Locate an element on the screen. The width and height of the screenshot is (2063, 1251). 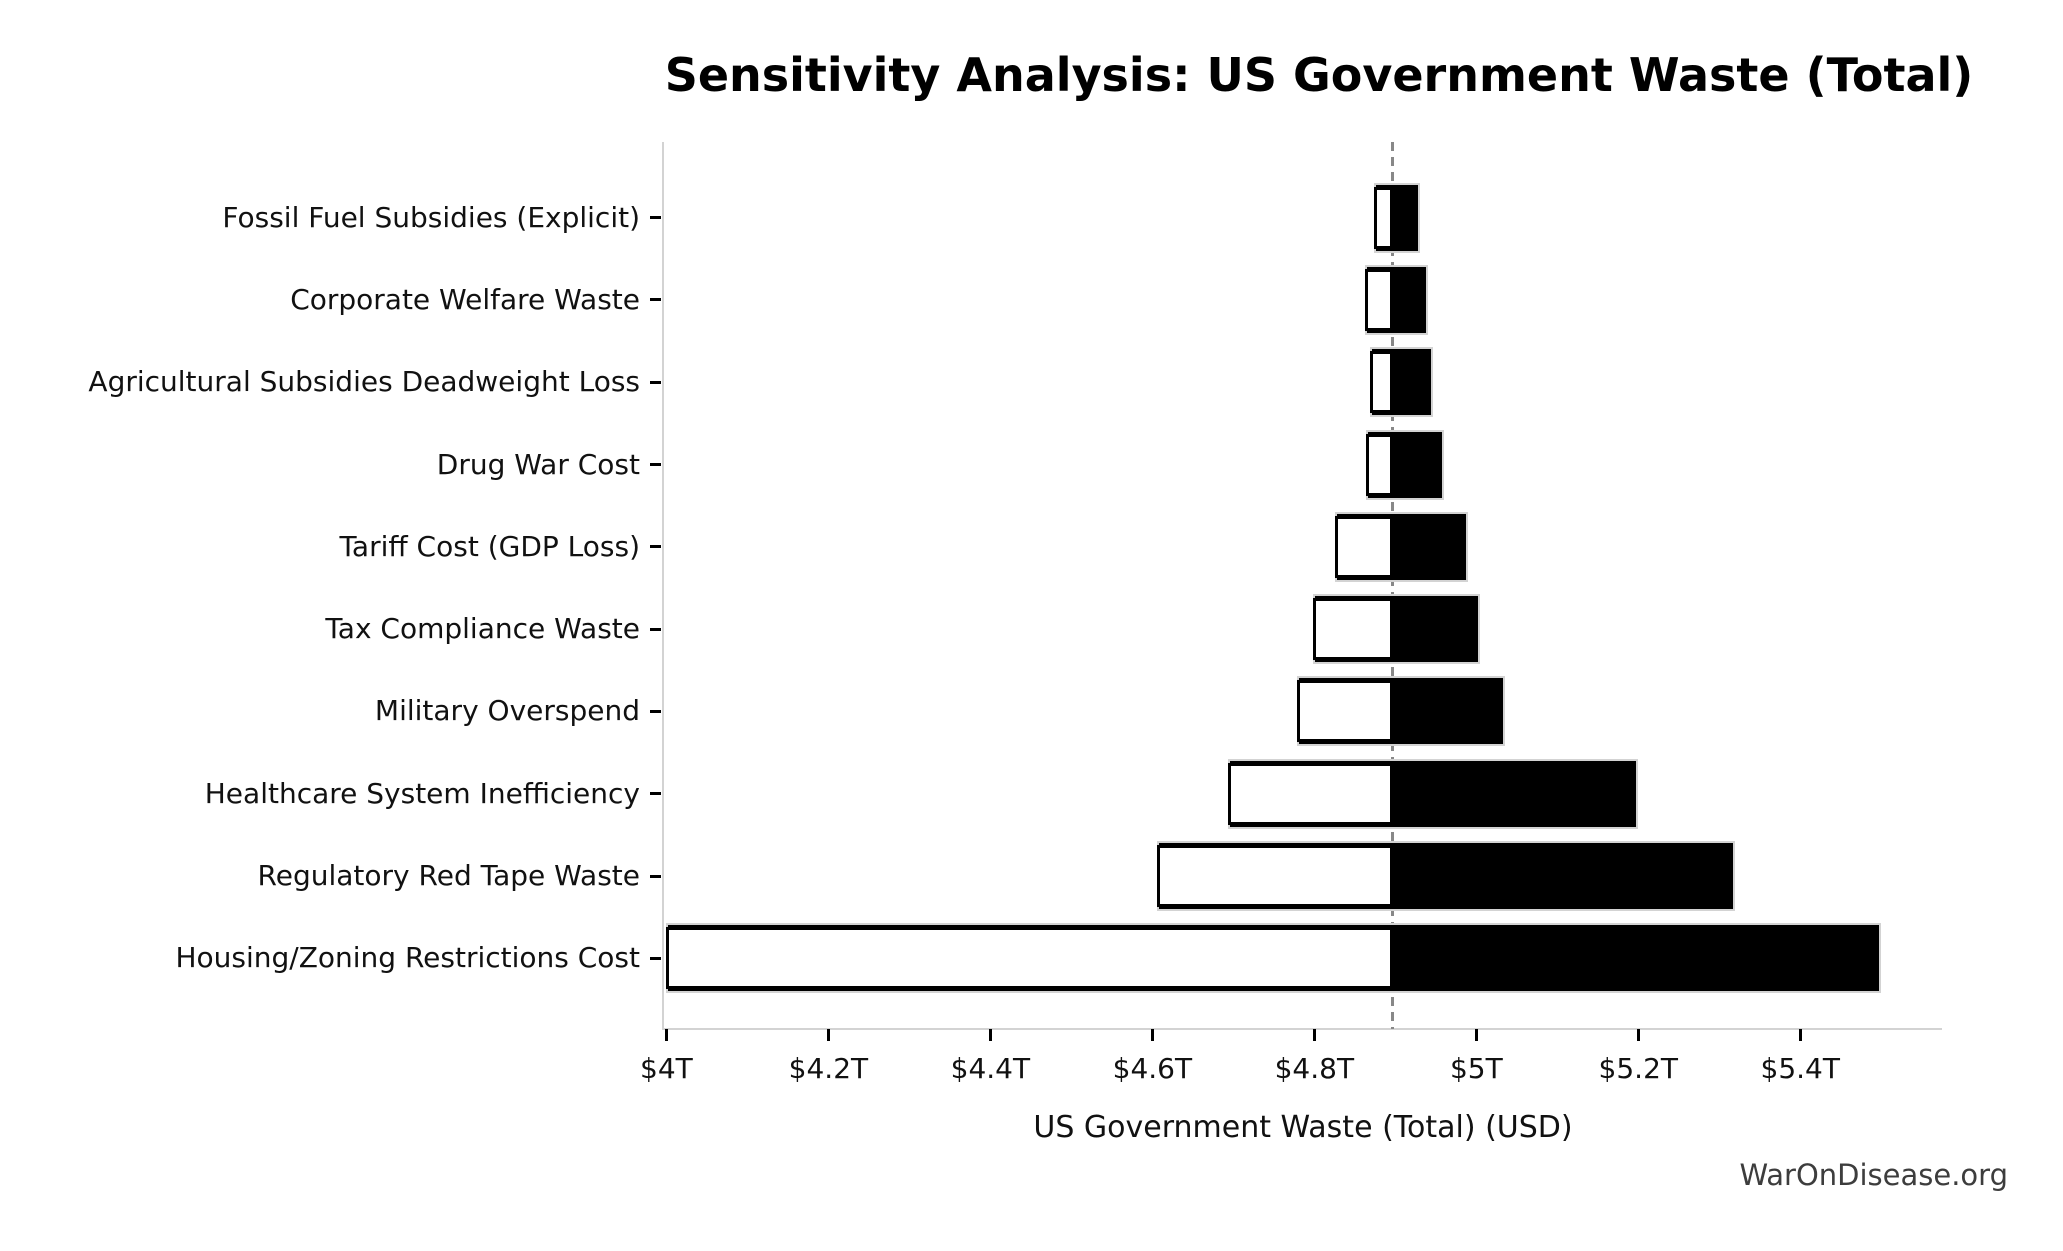
category-label: Healthcare System Inefficiency is located at coordinates (422, 793).